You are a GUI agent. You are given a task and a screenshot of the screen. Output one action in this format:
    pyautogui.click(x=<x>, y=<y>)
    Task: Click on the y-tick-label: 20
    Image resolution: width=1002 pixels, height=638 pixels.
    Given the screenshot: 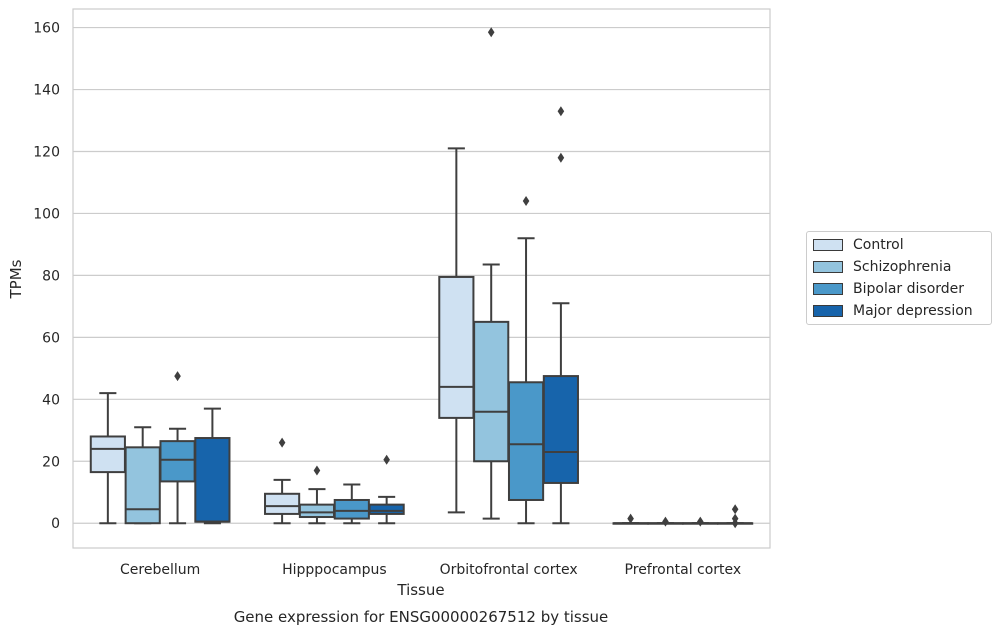 What is the action you would take?
    pyautogui.click(x=51, y=462)
    